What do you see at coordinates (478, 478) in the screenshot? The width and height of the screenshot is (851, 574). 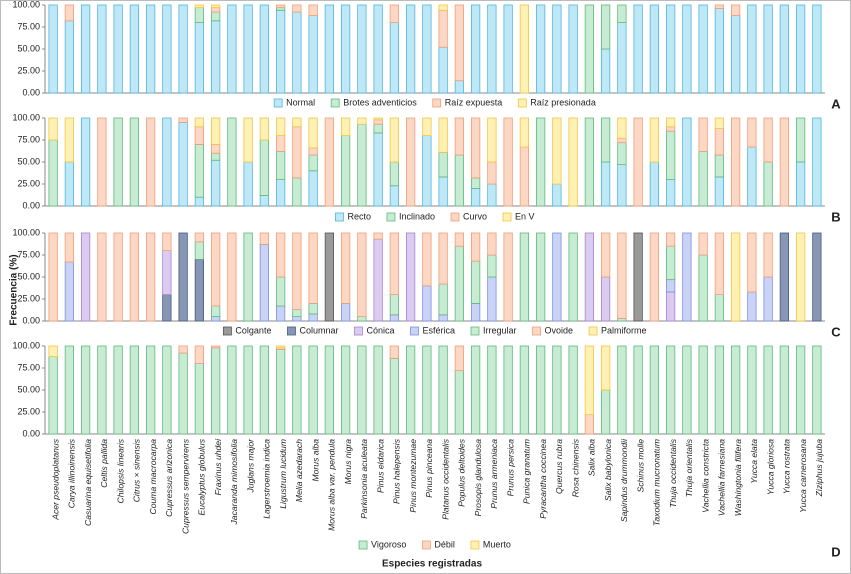 I see `x-tick-label: Prosopis glandulosa` at bounding box center [478, 478].